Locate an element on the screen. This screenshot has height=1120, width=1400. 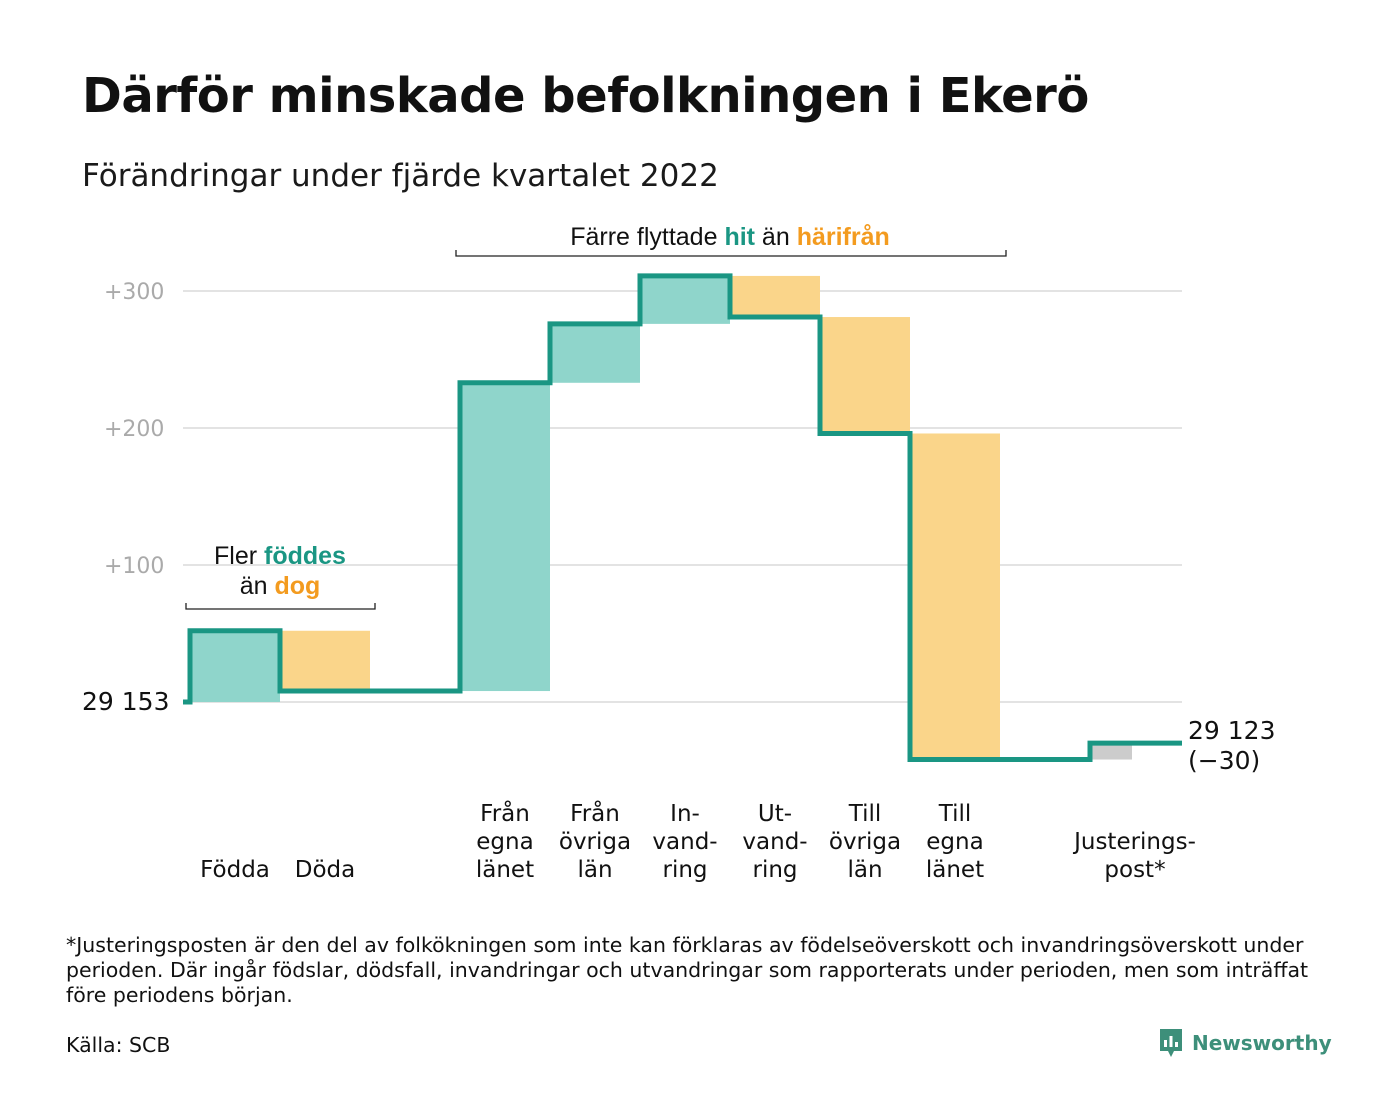
brand-name: Newsworthy is located at coordinates (1262, 1043).